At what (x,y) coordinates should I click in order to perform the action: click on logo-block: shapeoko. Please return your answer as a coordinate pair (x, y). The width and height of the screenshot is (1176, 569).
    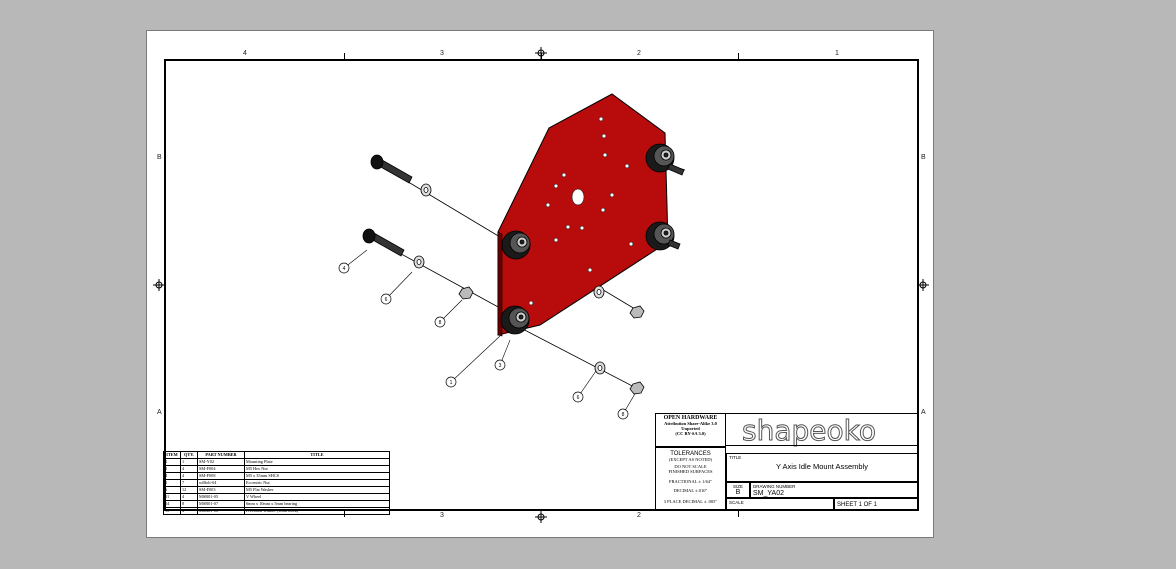
    Looking at the image, I should click on (822, 430).